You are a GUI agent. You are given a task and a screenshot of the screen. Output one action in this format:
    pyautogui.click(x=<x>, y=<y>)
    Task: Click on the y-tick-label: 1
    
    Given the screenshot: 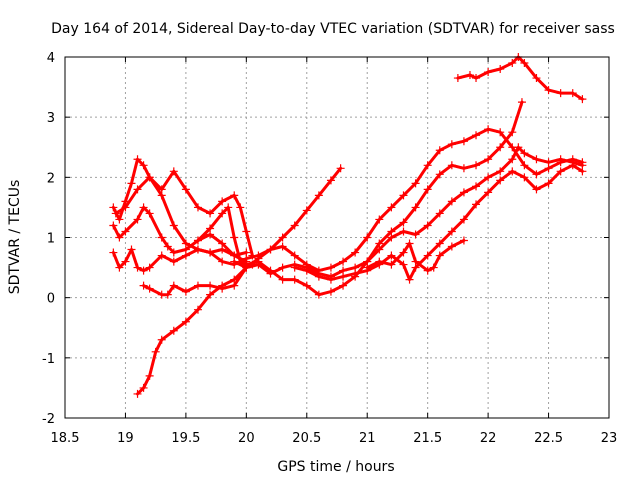 What is the action you would take?
    pyautogui.click(x=51, y=239)
    